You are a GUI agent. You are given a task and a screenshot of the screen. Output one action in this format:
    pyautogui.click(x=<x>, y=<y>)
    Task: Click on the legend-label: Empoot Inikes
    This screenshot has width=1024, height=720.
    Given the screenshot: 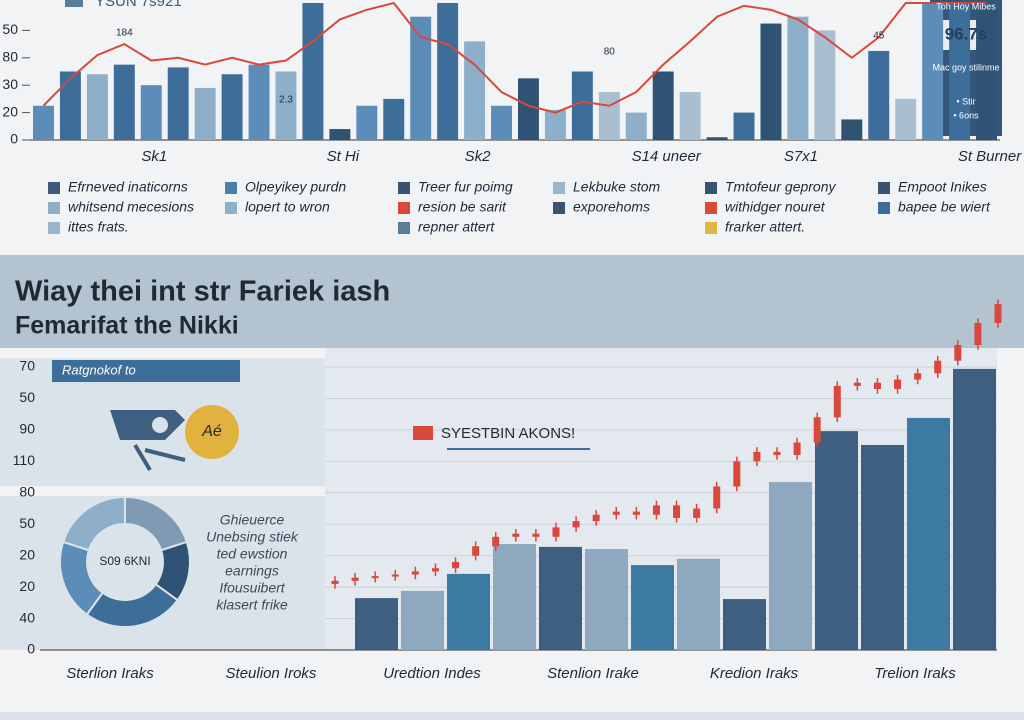 What is the action you would take?
    pyautogui.click(x=942, y=187)
    